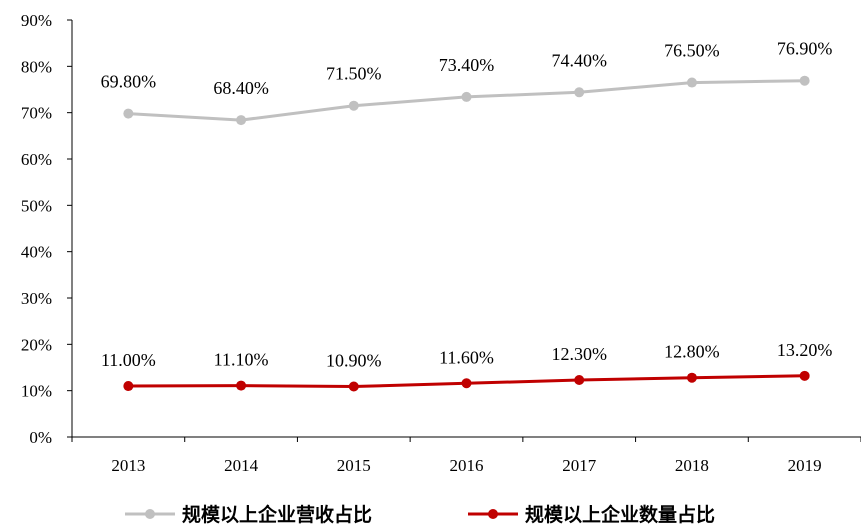 This screenshot has height=524, width=861. What do you see at coordinates (692, 51) in the screenshot?
I see `data-label: 76.50%` at bounding box center [692, 51].